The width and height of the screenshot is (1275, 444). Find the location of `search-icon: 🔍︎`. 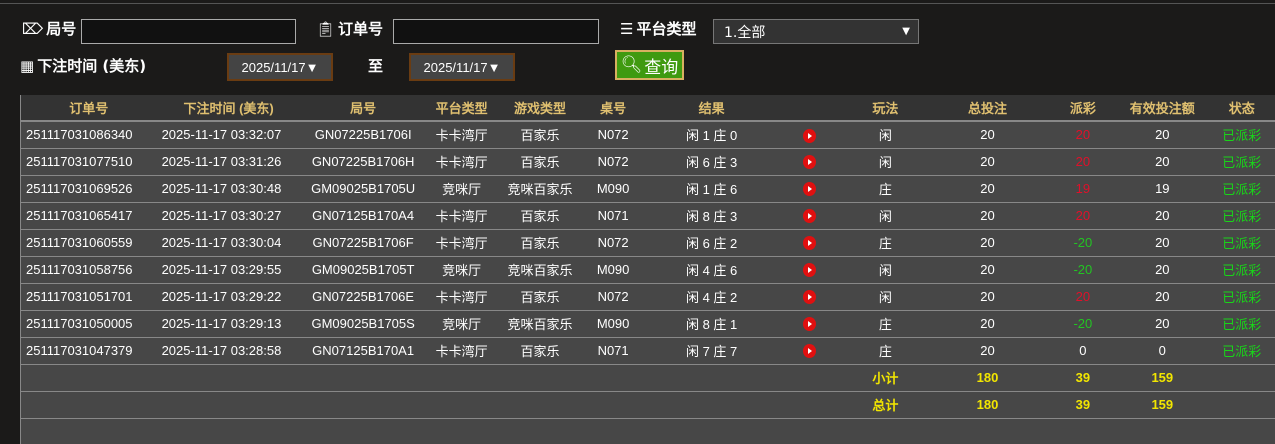

search-icon: 🔍︎ is located at coordinates (631, 65).